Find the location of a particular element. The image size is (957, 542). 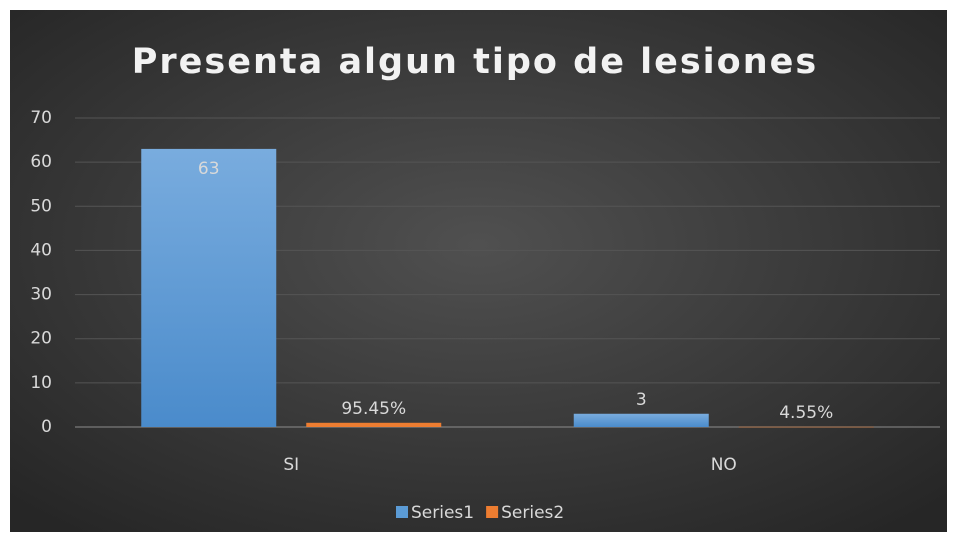

y-tick-label: 0 is located at coordinates (46, 427).